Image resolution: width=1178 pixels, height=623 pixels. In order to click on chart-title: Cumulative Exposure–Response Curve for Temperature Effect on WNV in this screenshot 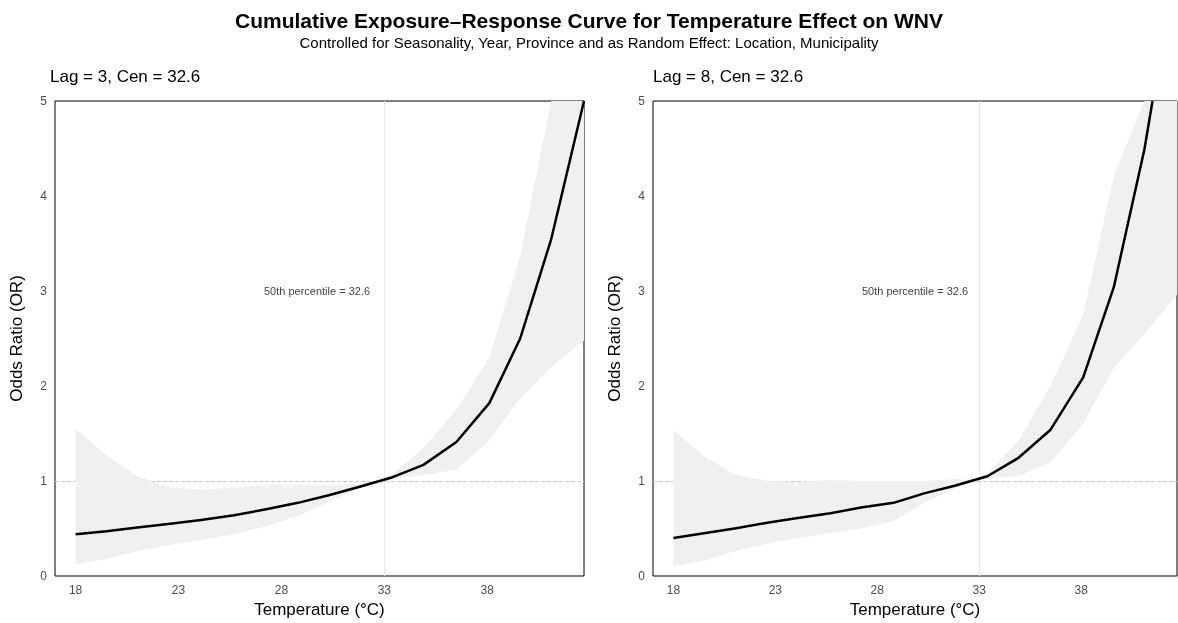, I will do `click(589, 21)`.